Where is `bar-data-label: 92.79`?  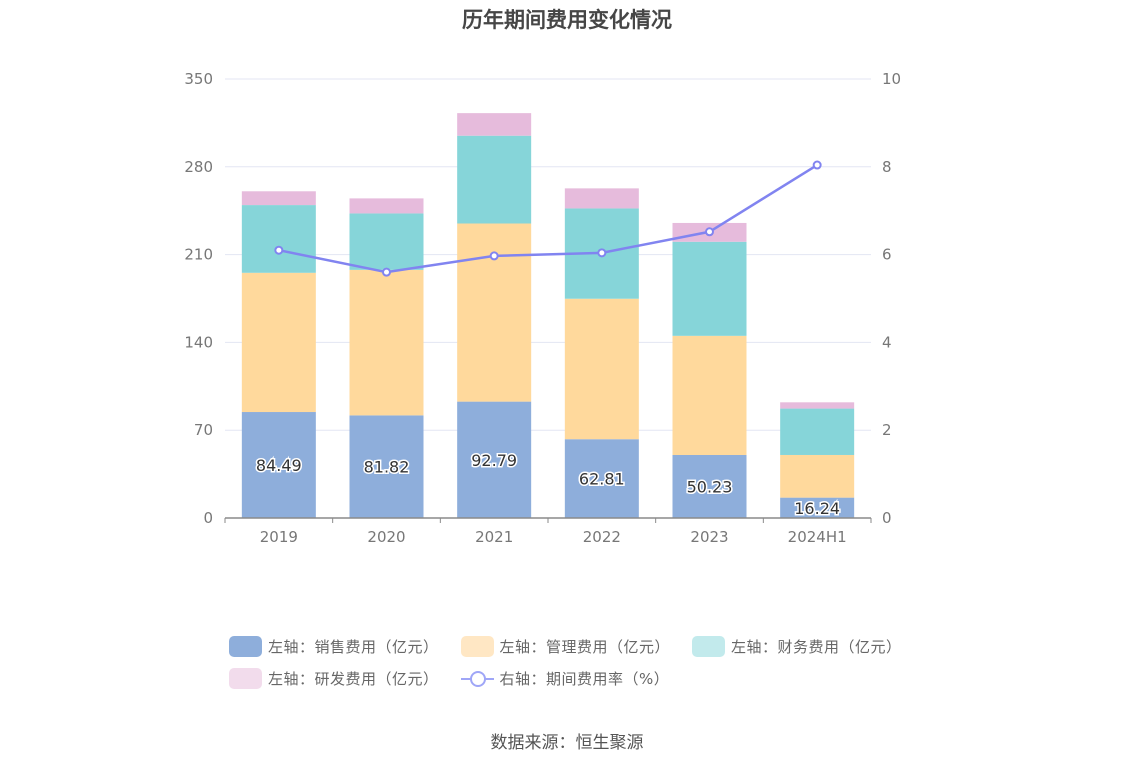
bar-data-label: 92.79 is located at coordinates (494, 460).